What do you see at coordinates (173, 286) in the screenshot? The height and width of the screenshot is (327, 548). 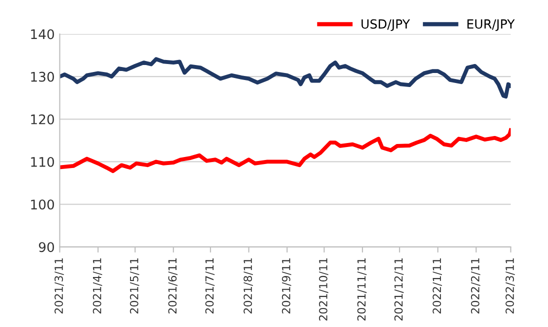 I see `x-tick-label: 2021/6/11` at bounding box center [173, 286].